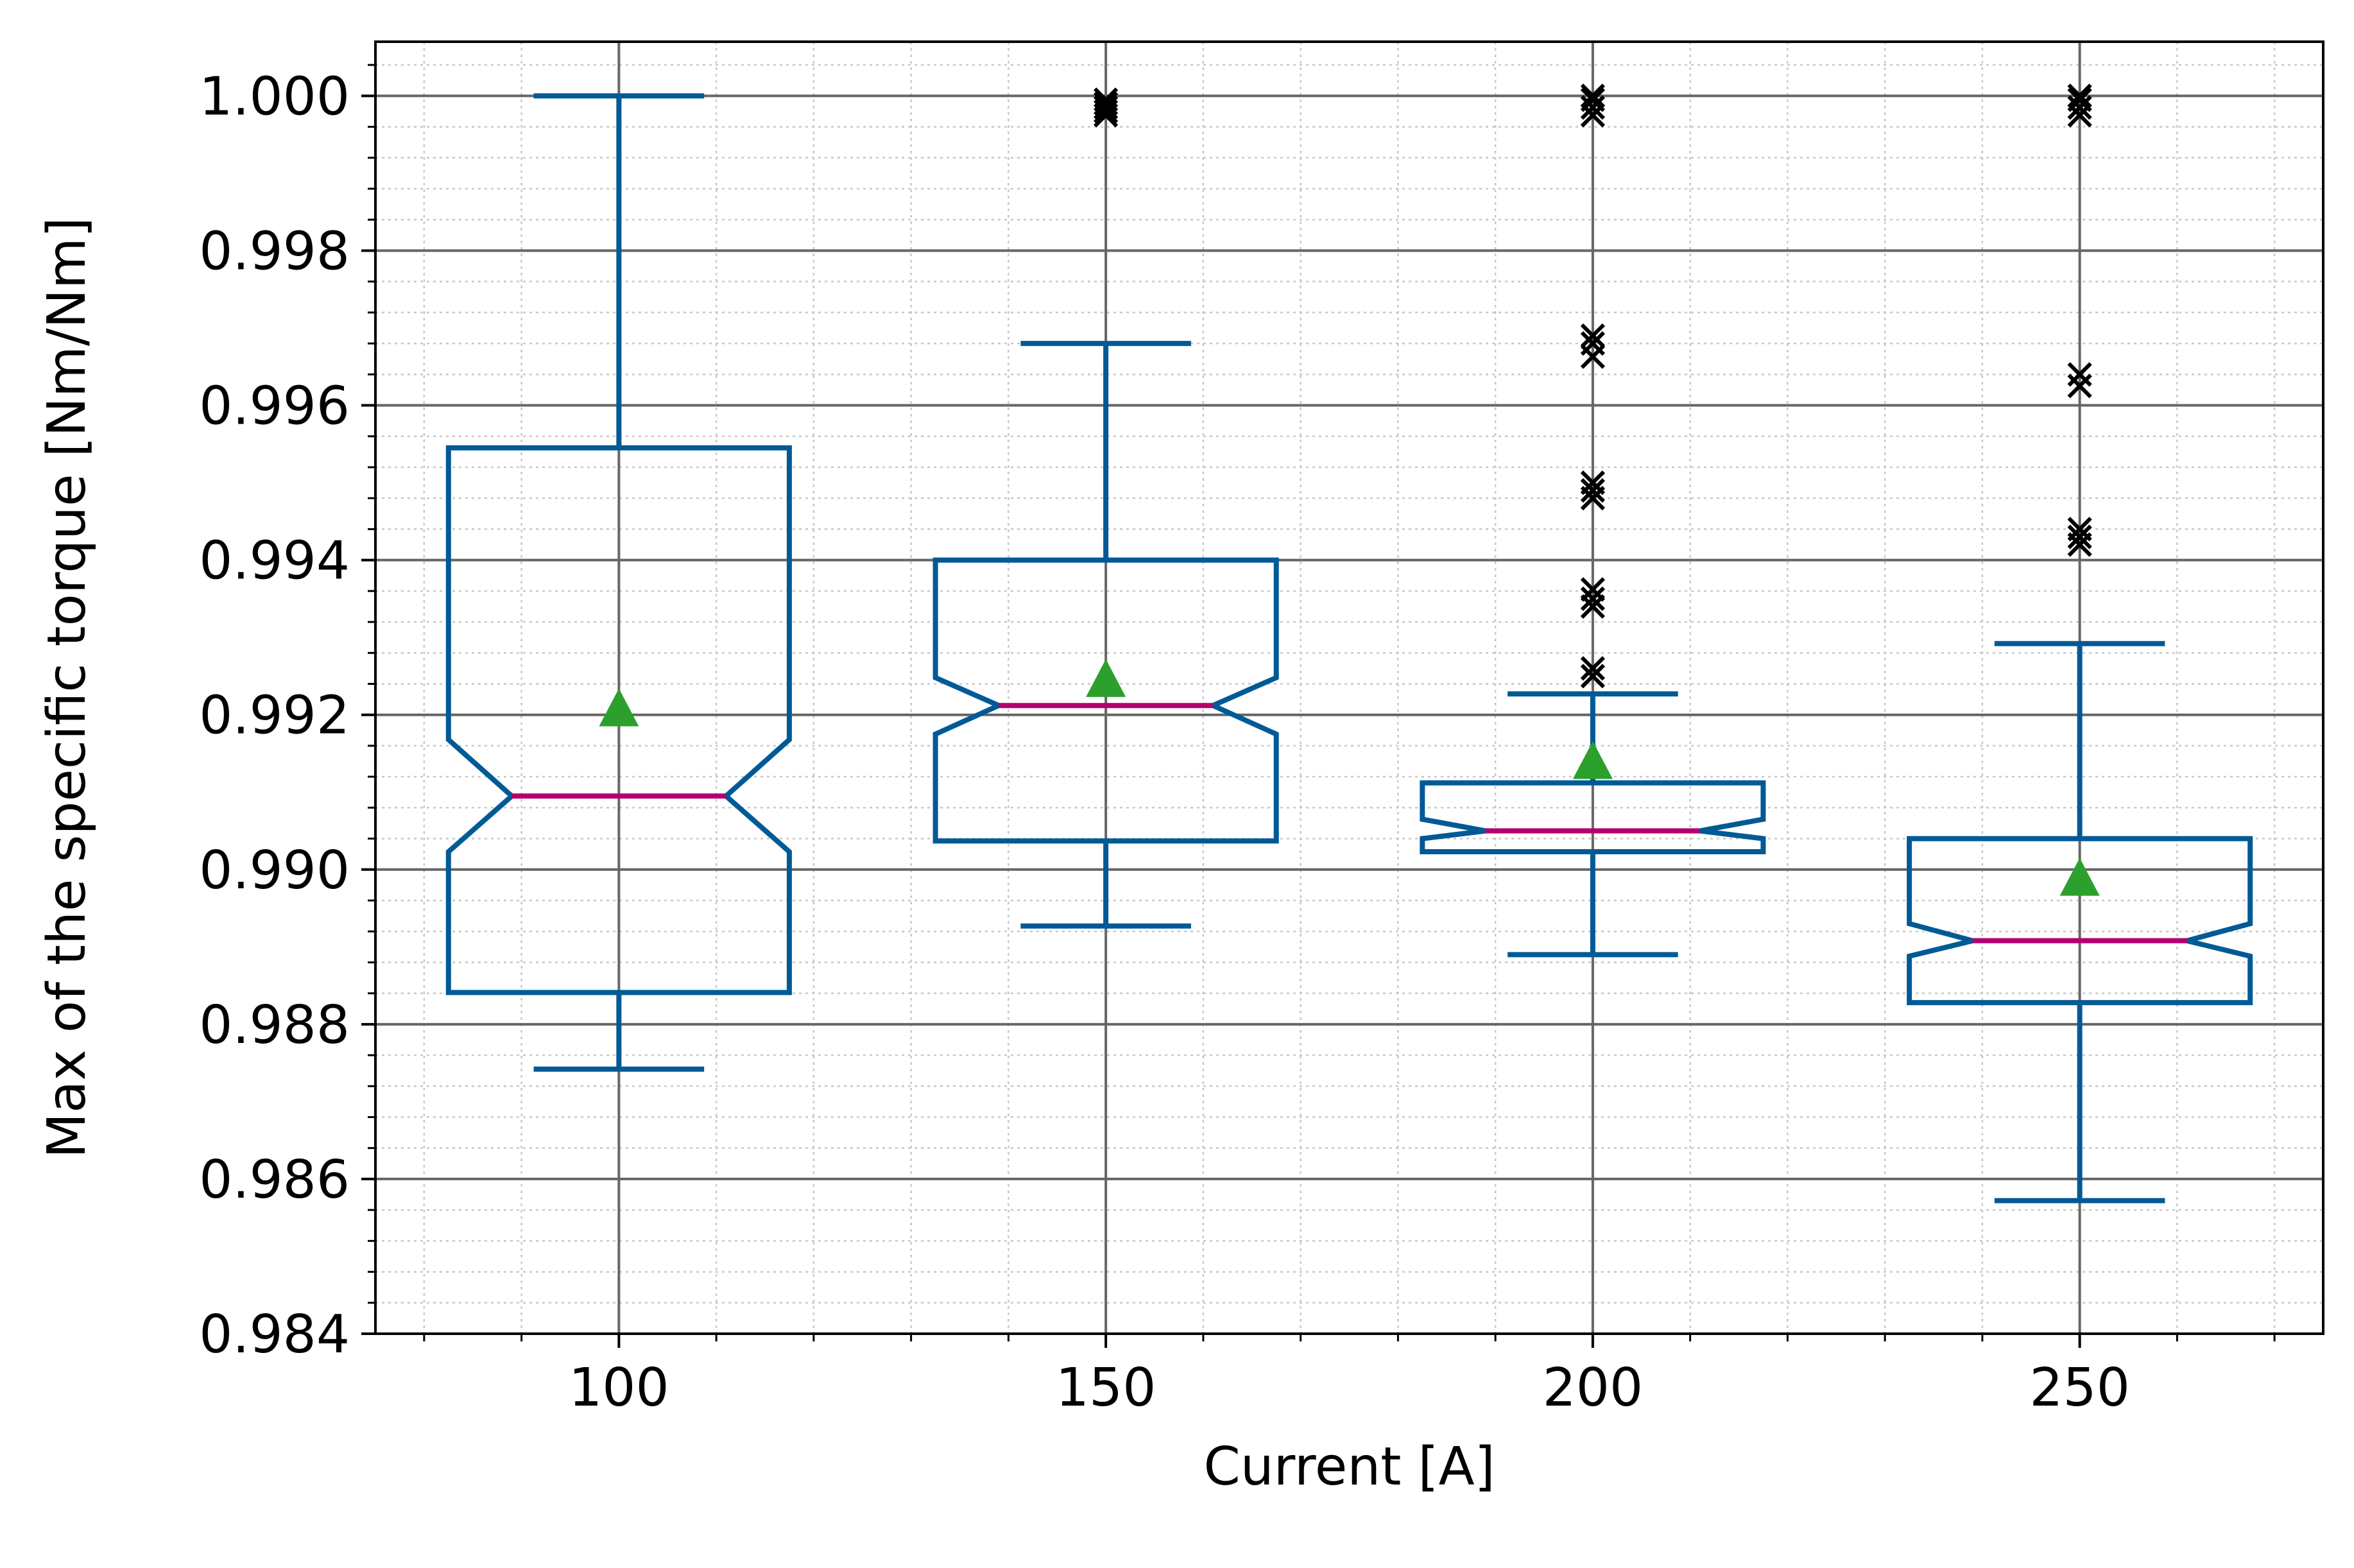  I want to click on x-tick-label: 100, so click(619, 1387).